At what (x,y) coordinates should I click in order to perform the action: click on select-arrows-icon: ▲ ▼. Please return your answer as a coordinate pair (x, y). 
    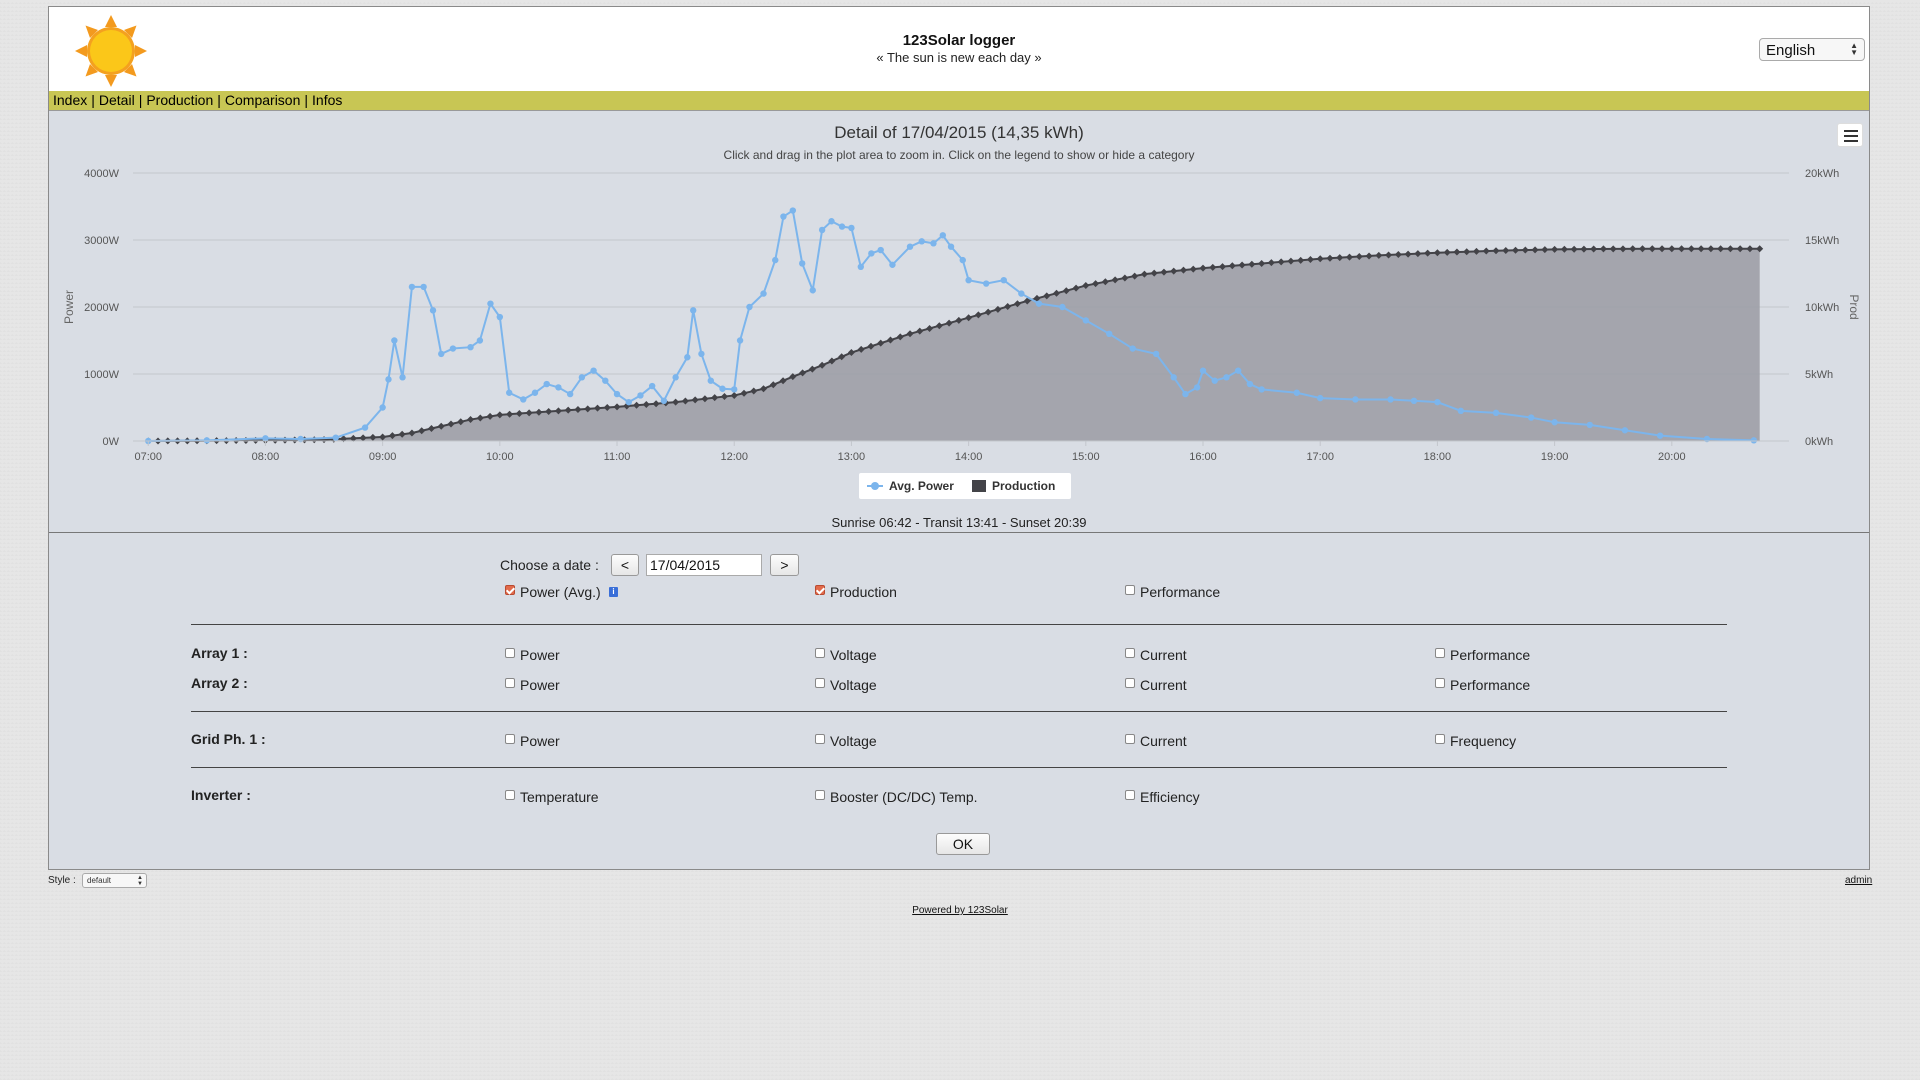
    Looking at the image, I should click on (1854, 49).